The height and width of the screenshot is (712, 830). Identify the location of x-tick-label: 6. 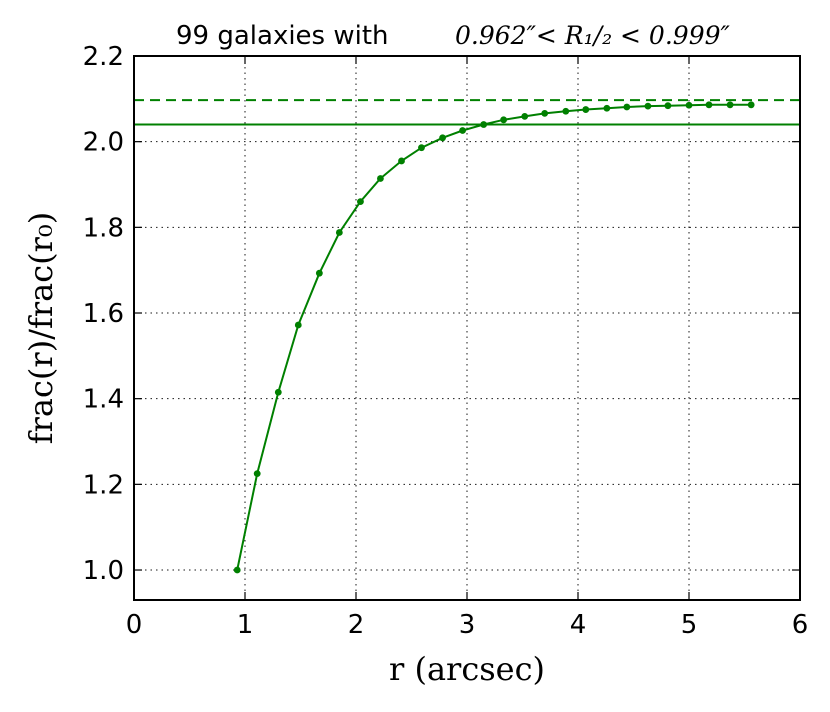
(800, 625).